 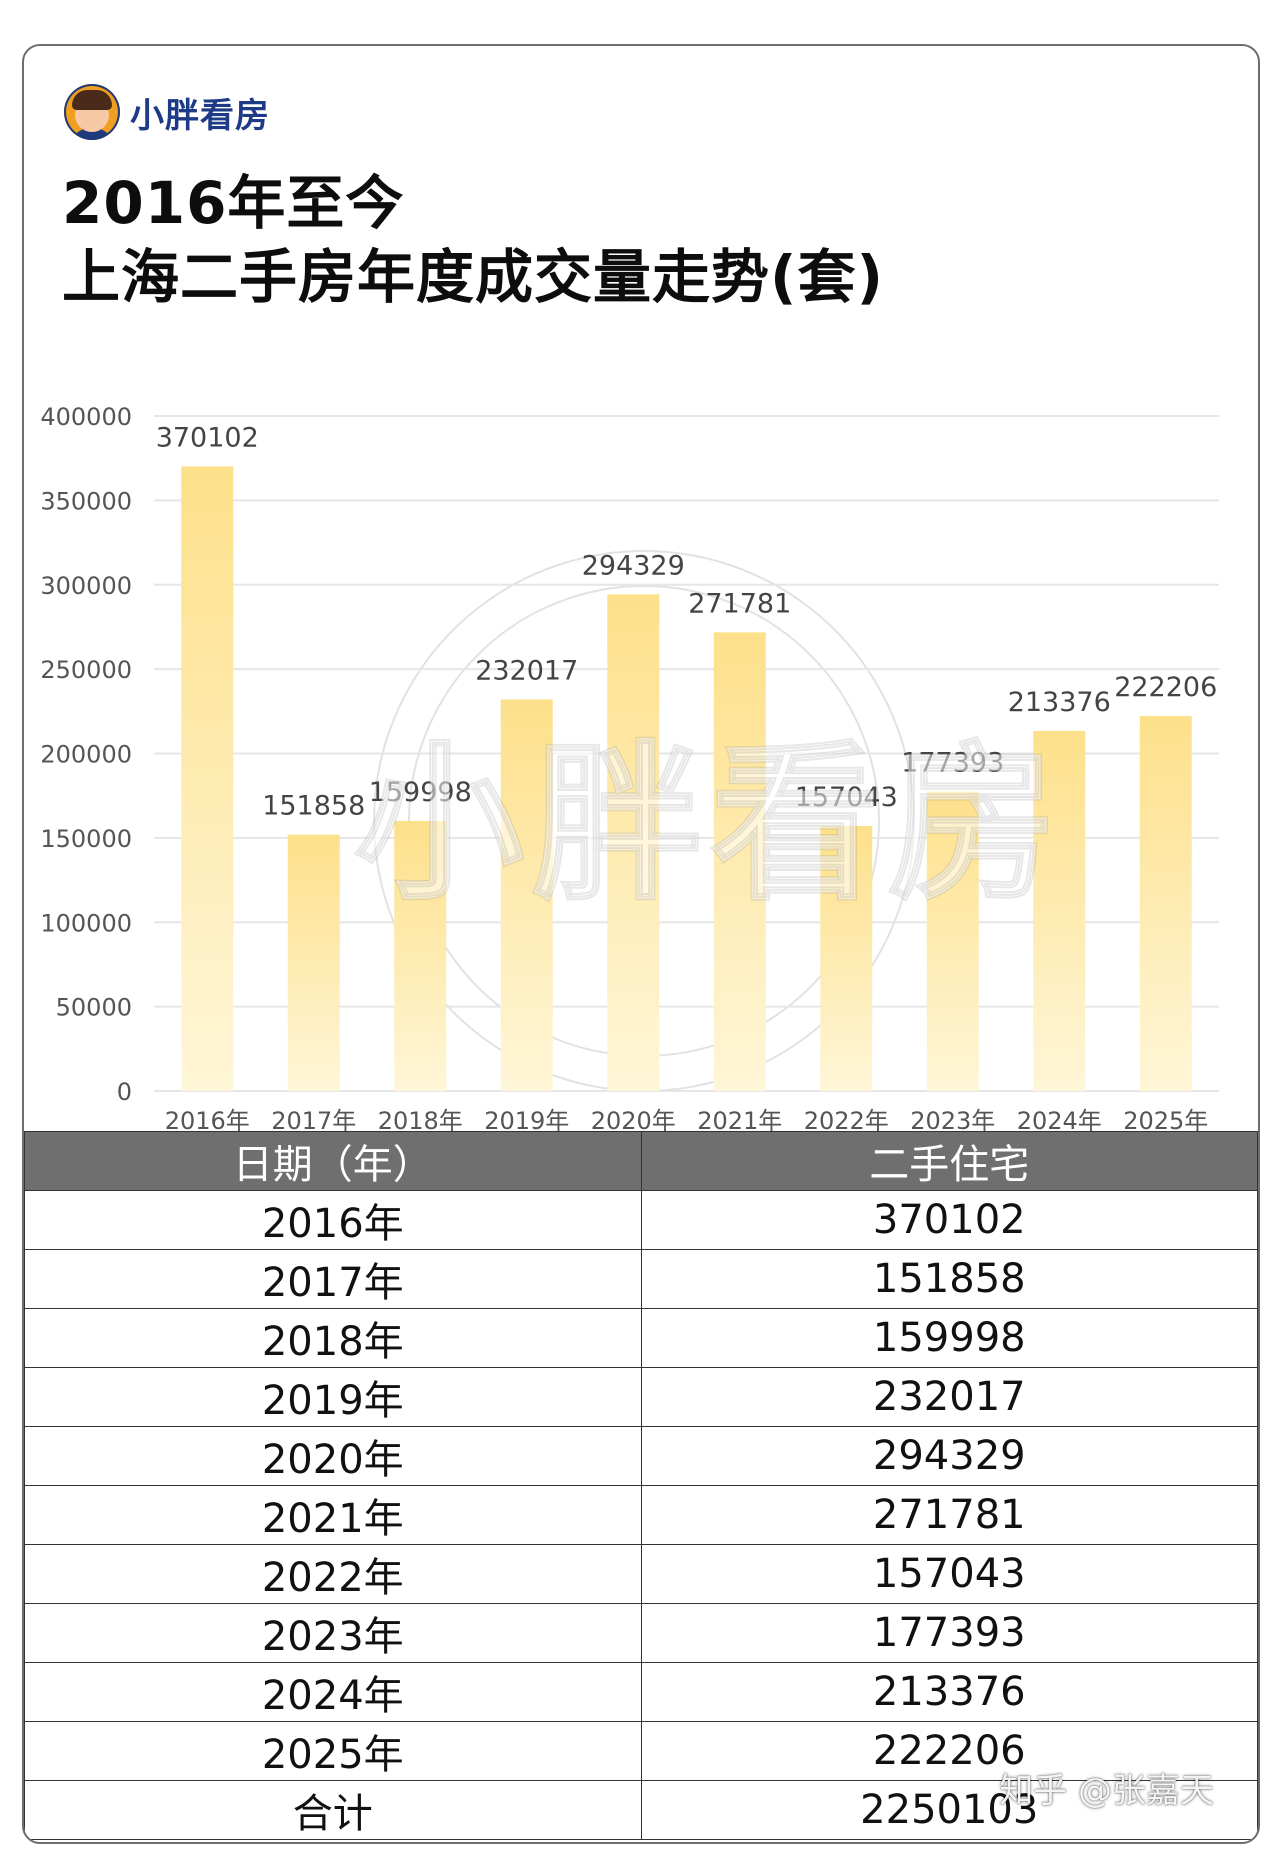 I want to click on table-row: 2024年 213376, so click(x=641, y=1692).